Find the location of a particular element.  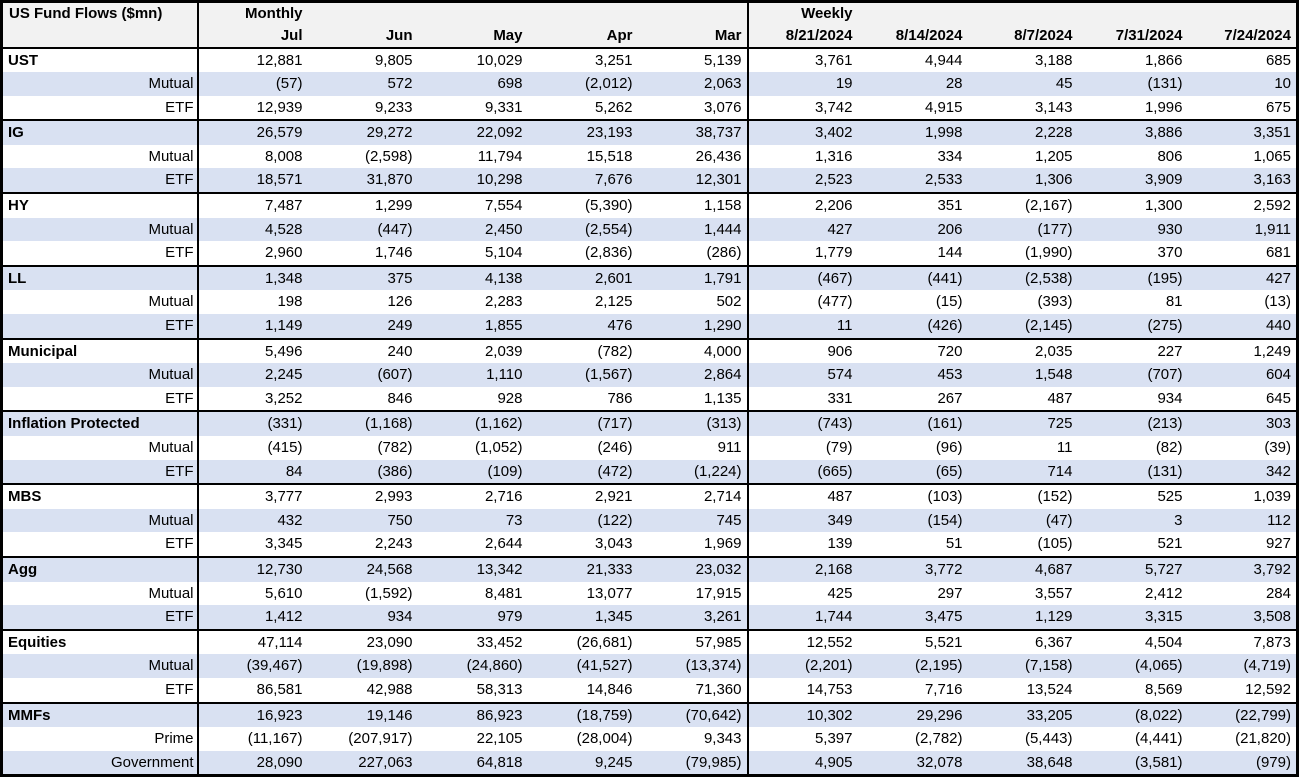

cell-hy-apr: (5,390) is located at coordinates (582, 205).